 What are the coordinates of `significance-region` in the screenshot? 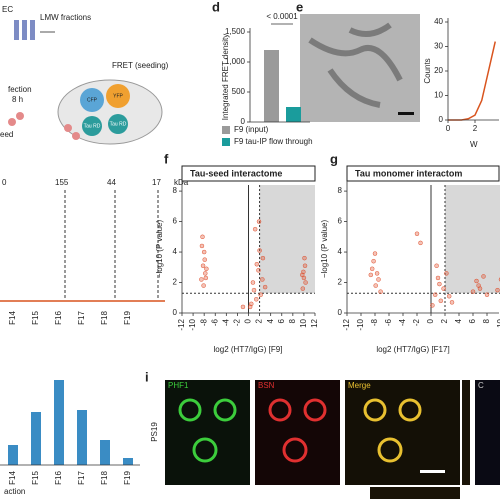 It's located at (472, 239).